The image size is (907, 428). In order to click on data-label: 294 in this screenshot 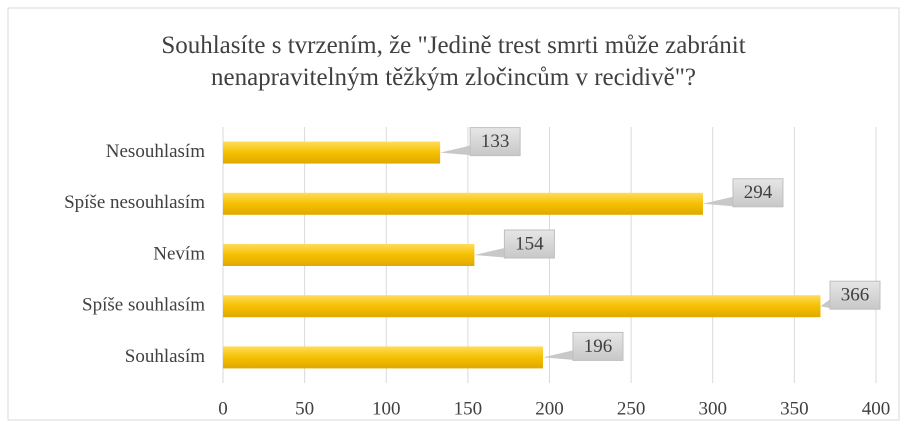, I will do `click(758, 192)`.